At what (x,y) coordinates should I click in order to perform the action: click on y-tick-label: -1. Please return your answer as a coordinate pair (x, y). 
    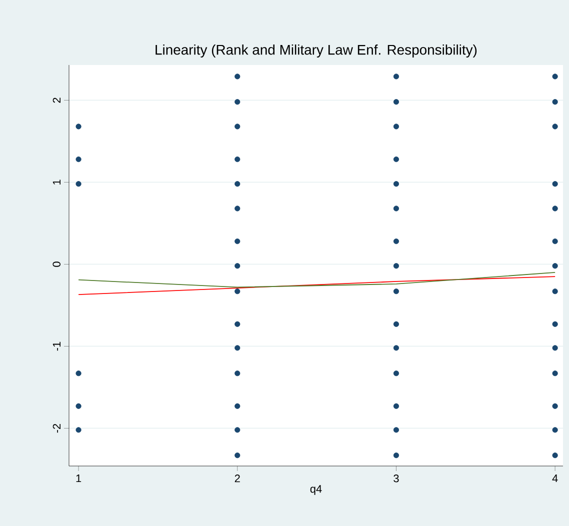
    Looking at the image, I should click on (56, 346).